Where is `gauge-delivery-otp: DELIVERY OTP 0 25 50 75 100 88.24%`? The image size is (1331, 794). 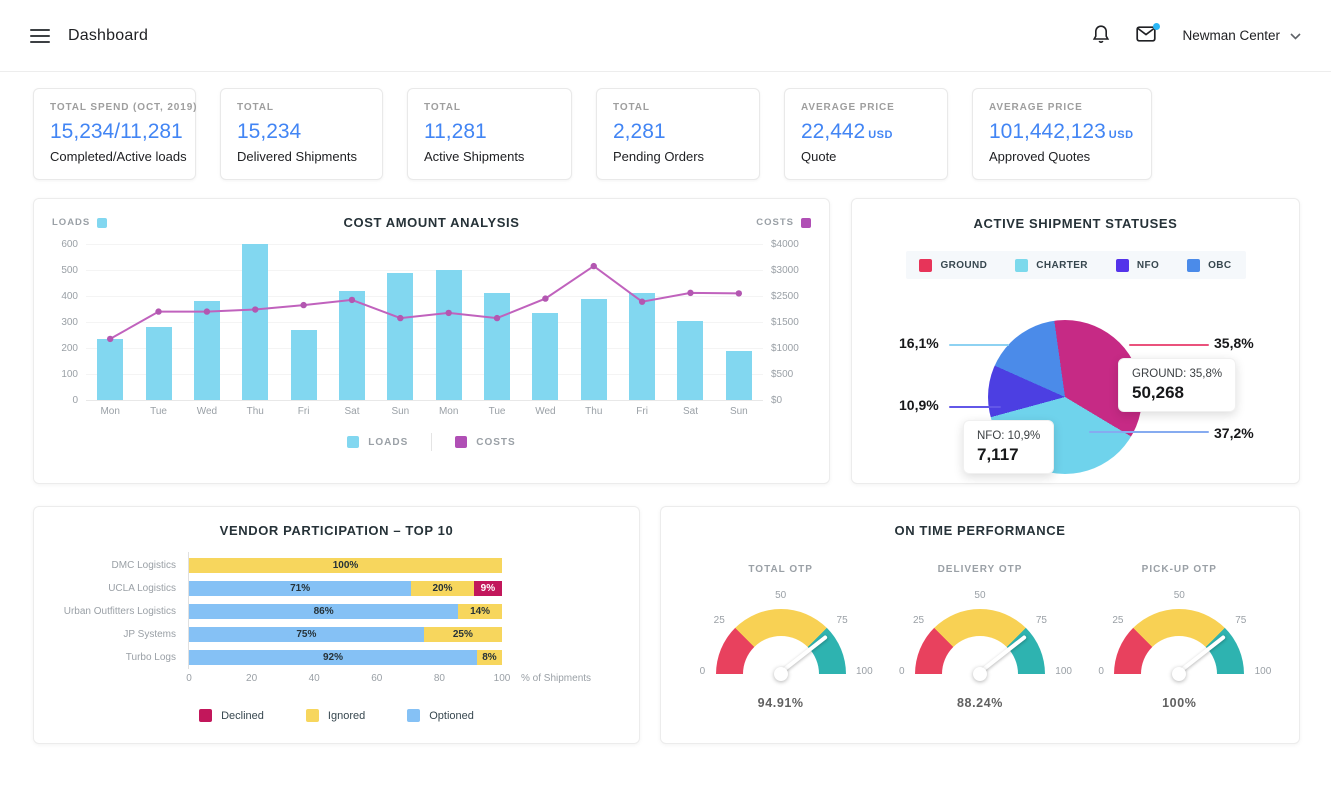 gauge-delivery-otp: DELIVERY OTP 0 25 50 75 100 88.24% is located at coordinates (985, 624).